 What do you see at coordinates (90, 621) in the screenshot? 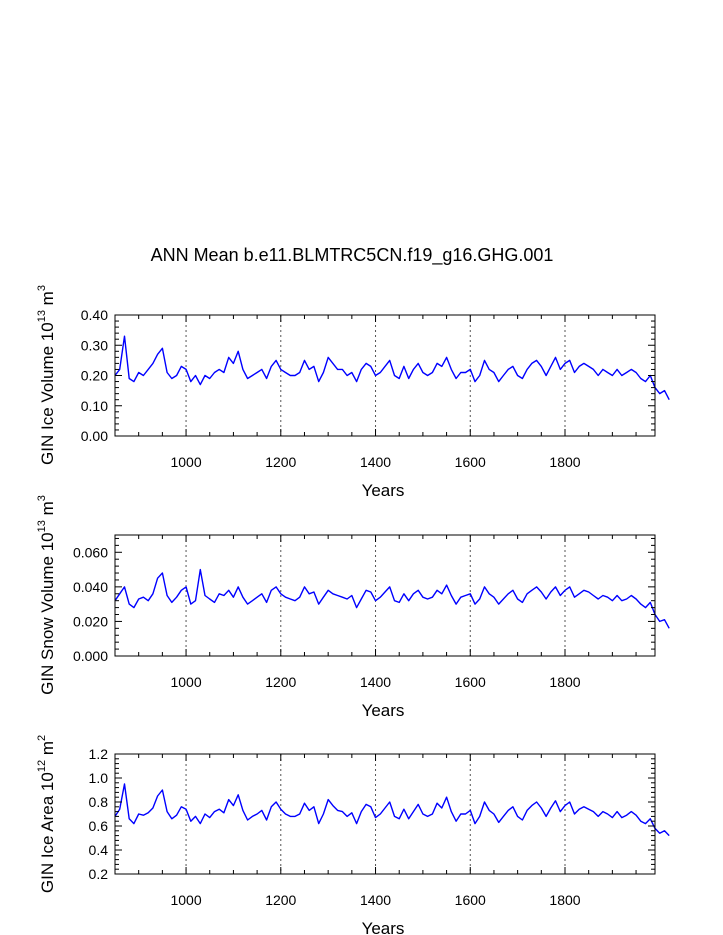
I see `y-tick-label: 0.020` at bounding box center [90, 621].